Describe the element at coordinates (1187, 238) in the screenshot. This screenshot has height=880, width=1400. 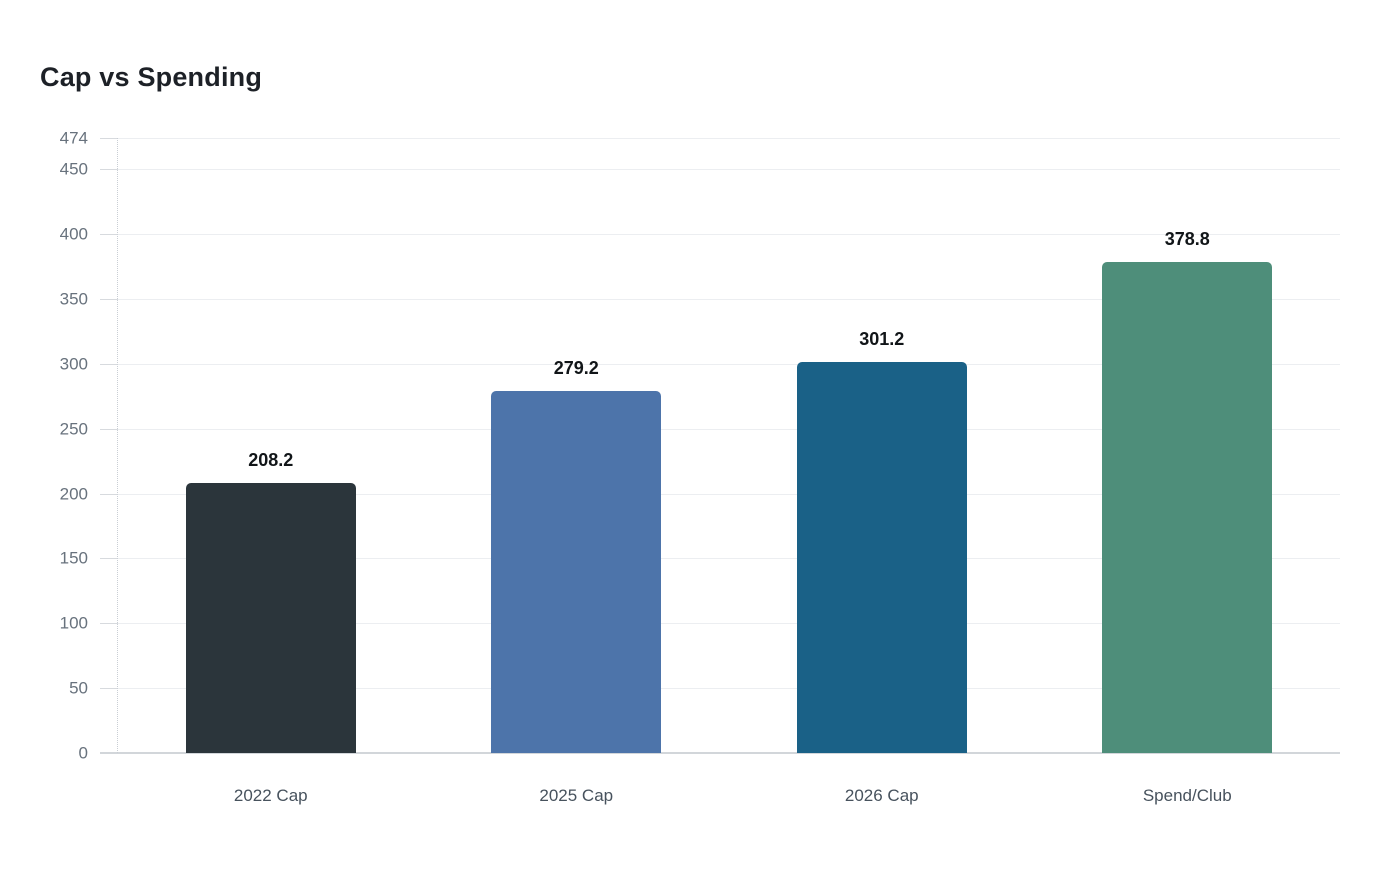
I see `bar-value-label-spend-club: 378.8` at that location.